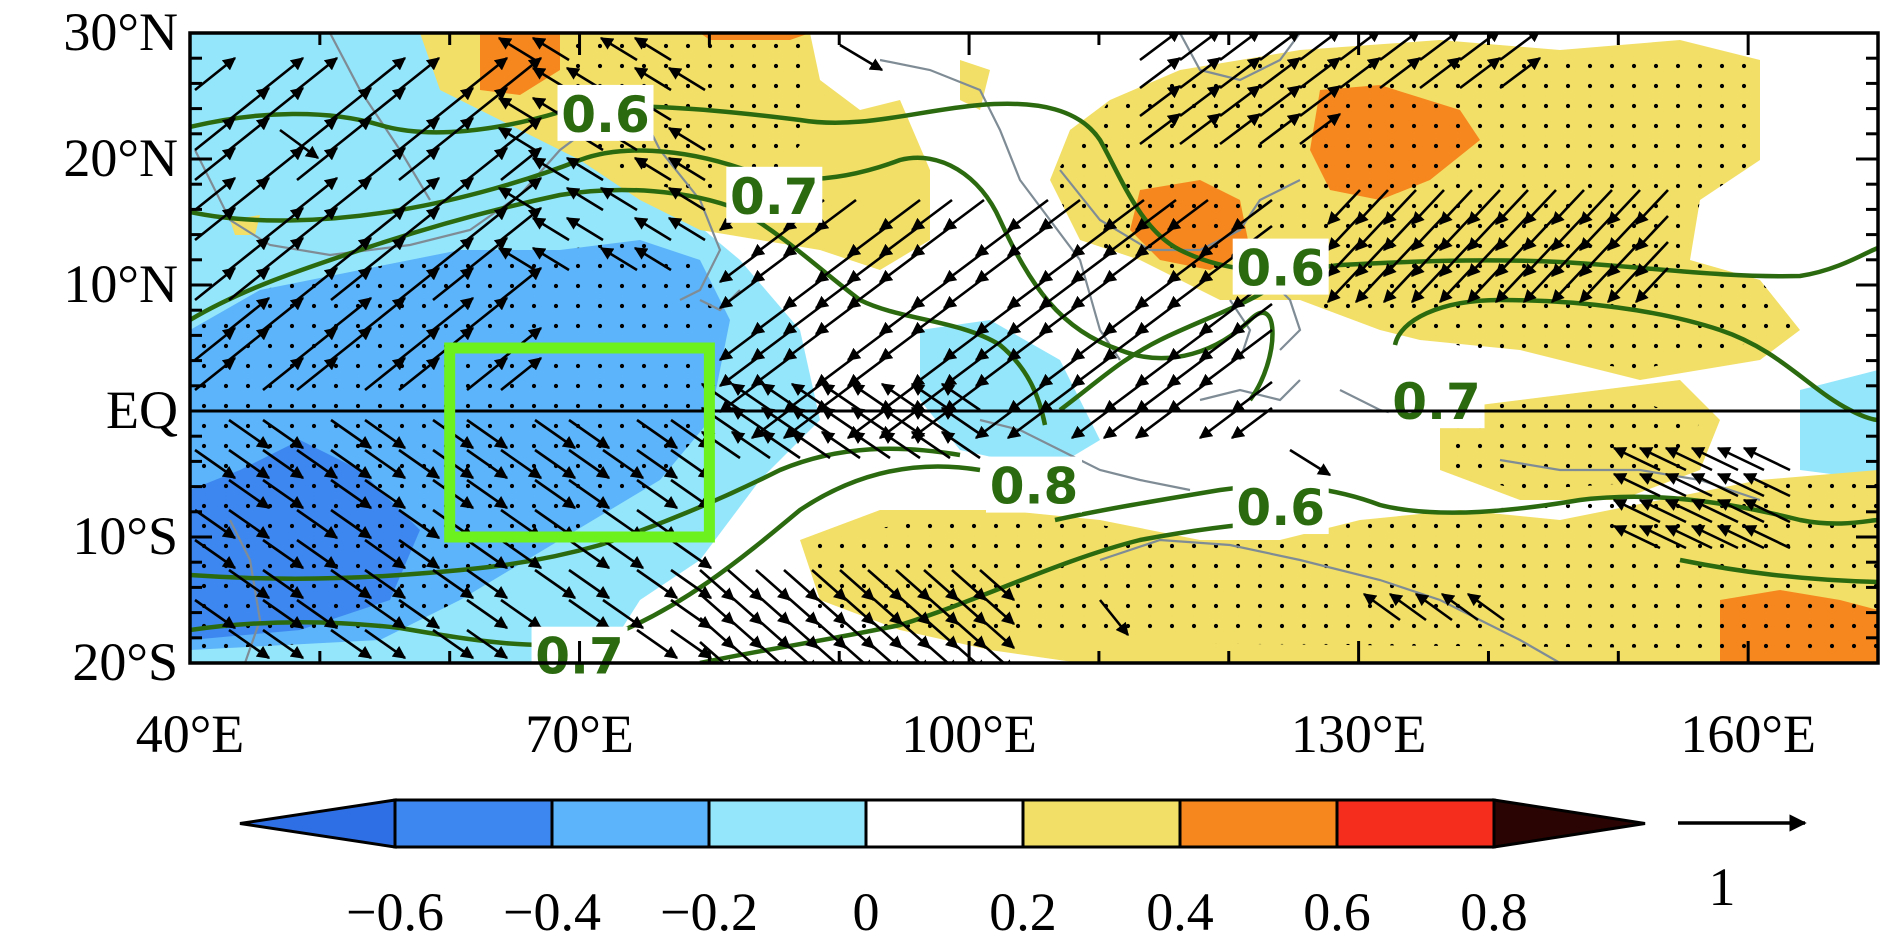  What do you see at coordinates (976, 734) in the screenshot?
I see `longitude-labels: 40°E 70°E 100°E 130°E 160°E` at bounding box center [976, 734].